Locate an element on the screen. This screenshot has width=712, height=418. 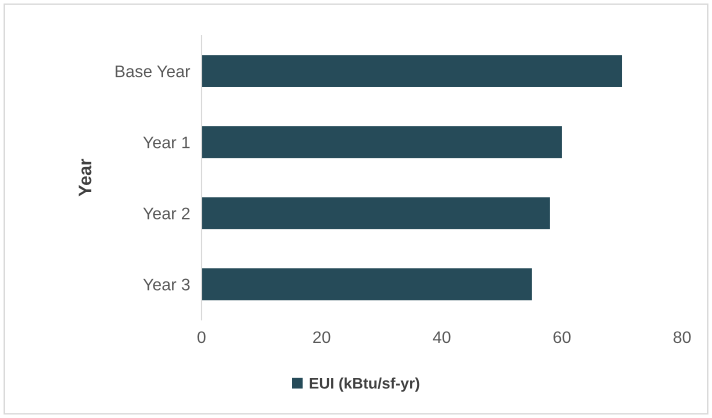
y-tick-label: Base Year is located at coordinates (153, 72).